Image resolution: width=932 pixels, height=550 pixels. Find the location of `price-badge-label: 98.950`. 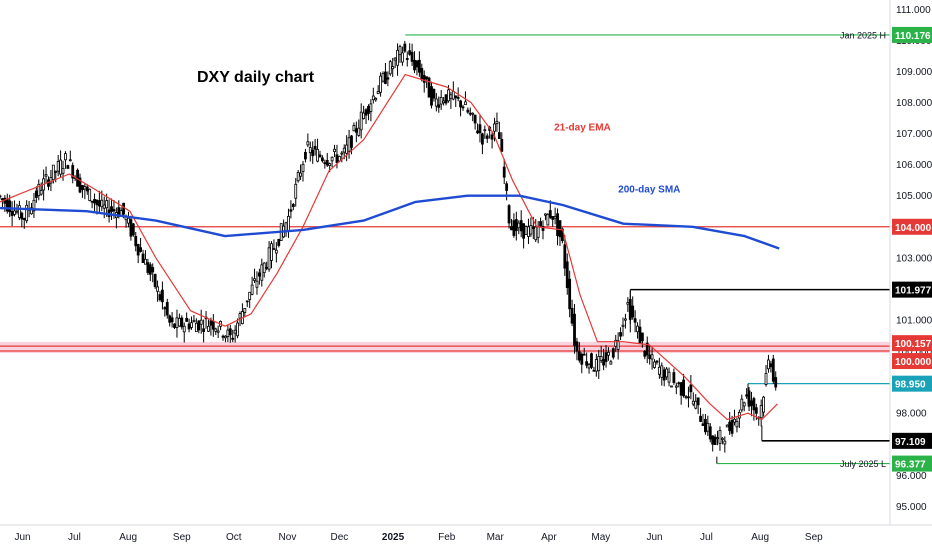

price-badge-label: 98.950 is located at coordinates (910, 385).